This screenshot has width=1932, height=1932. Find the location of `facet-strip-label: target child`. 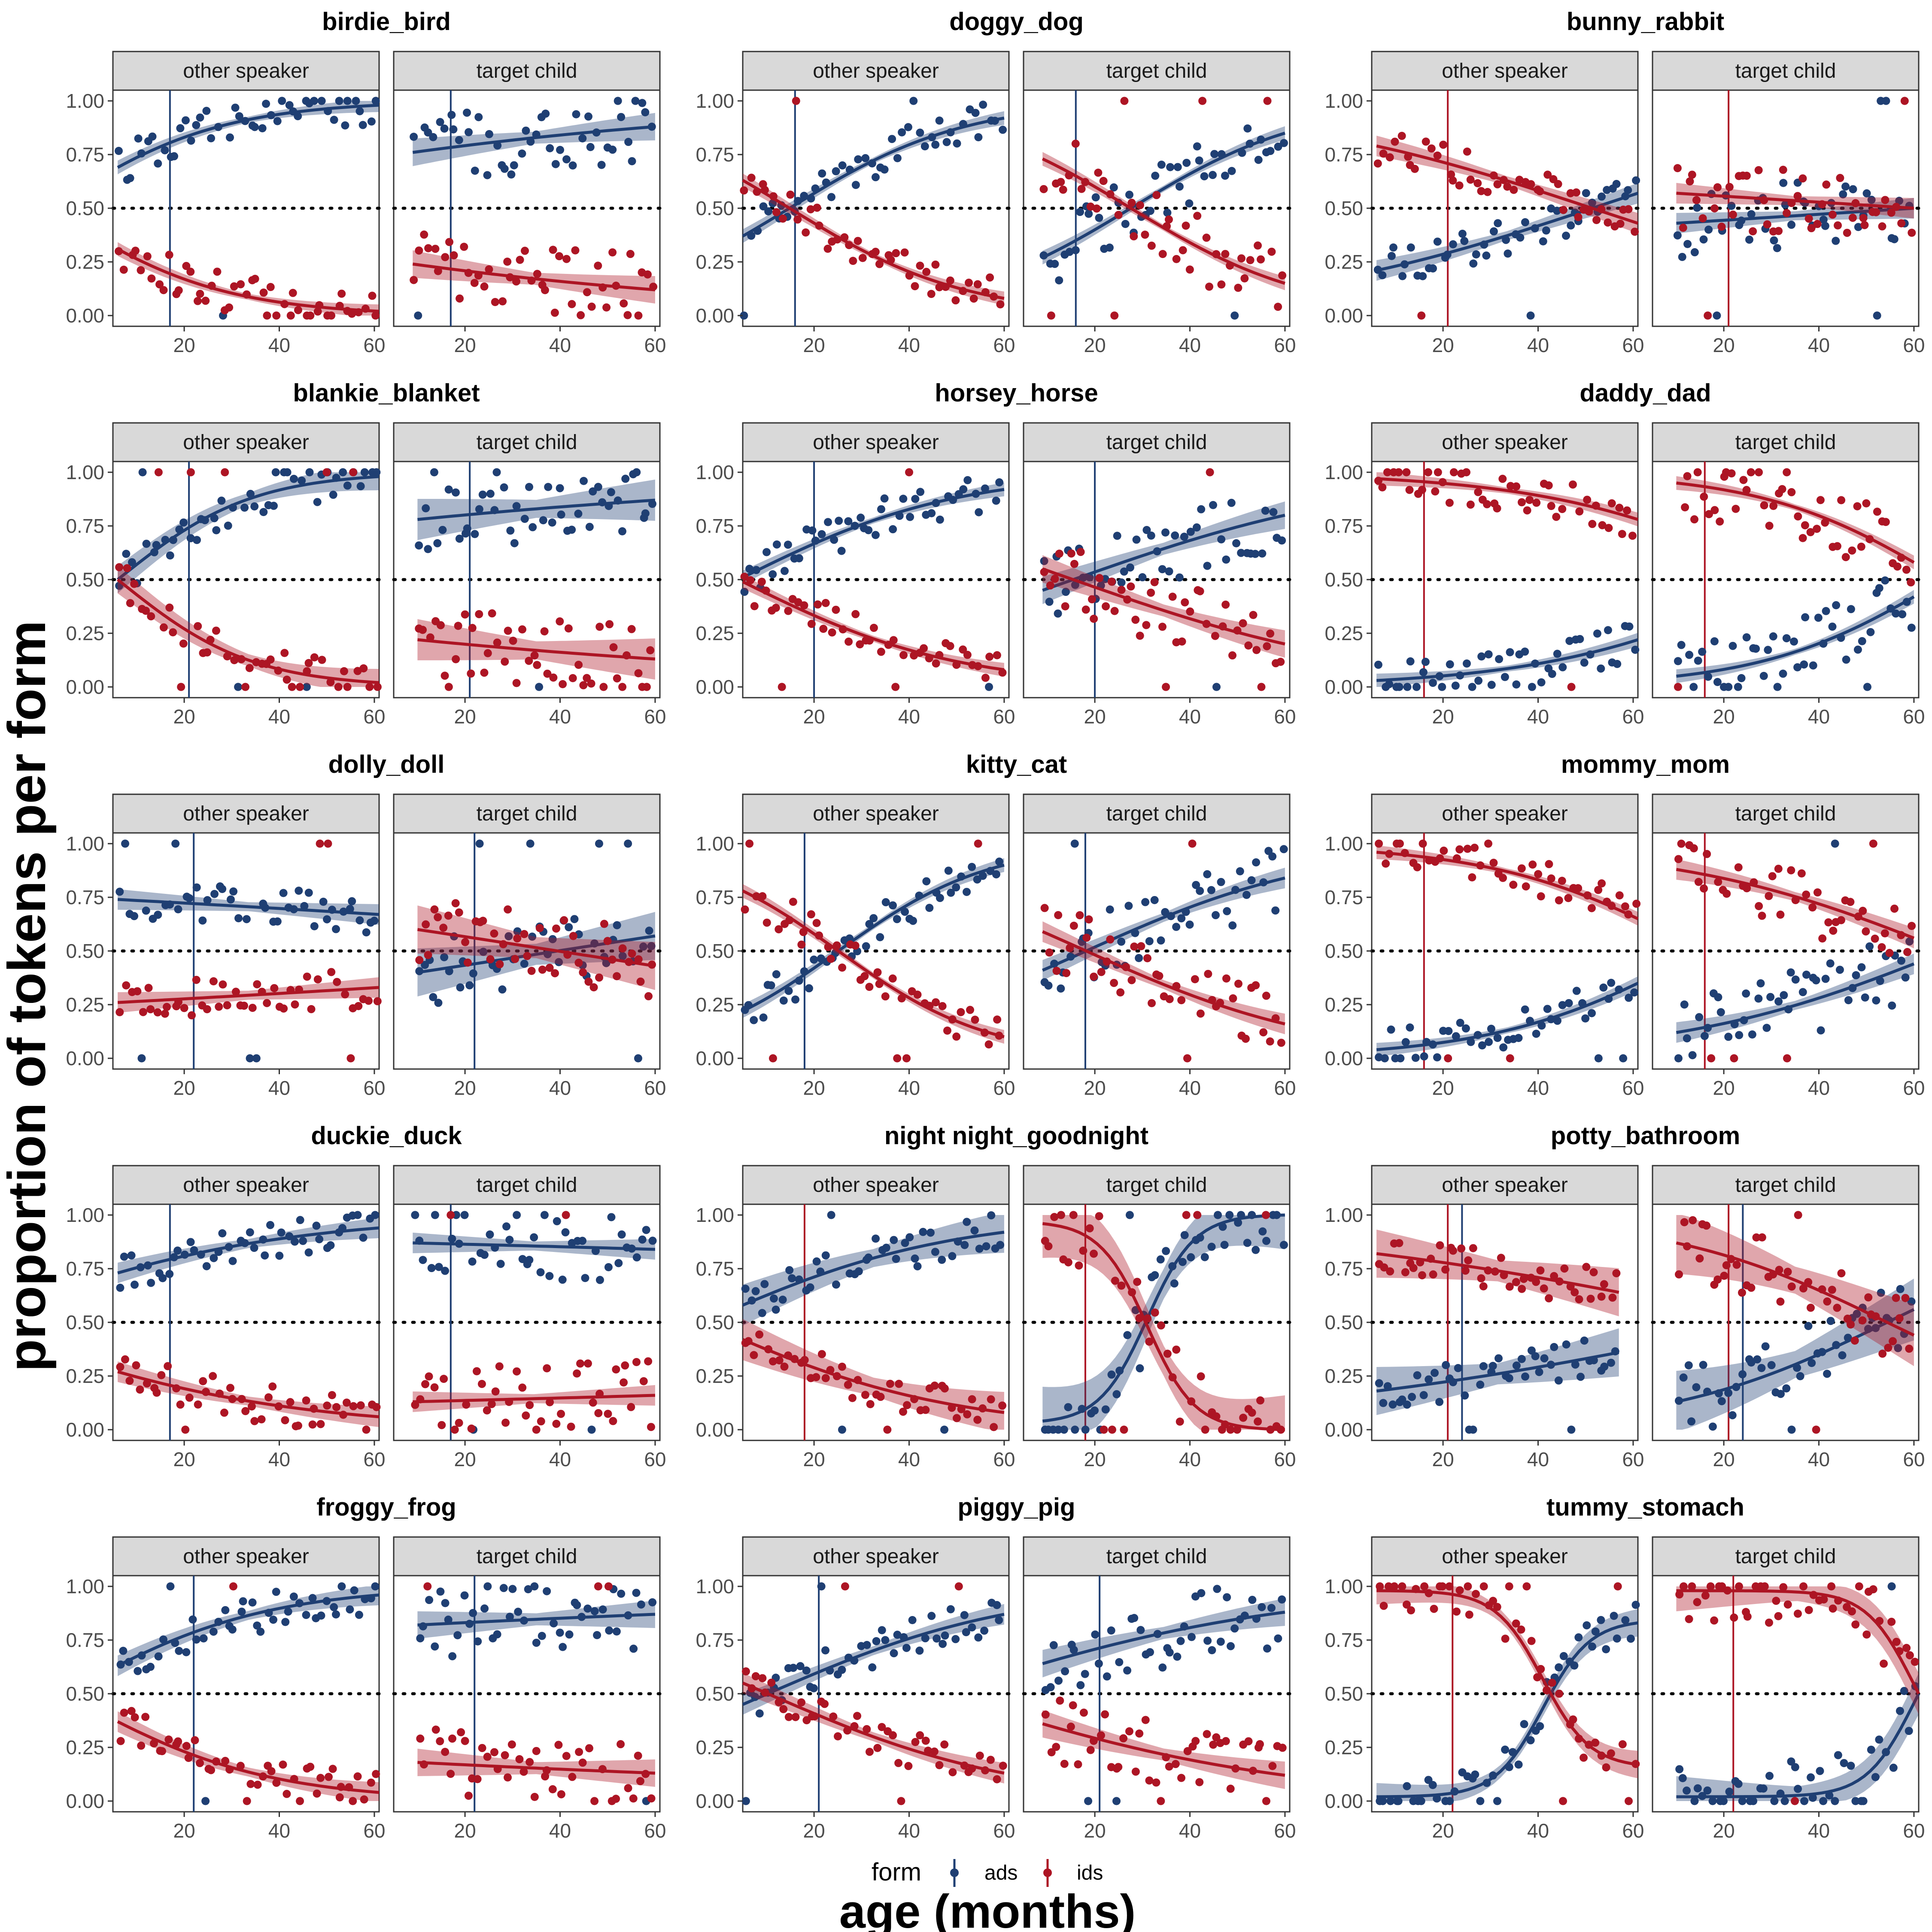

facet-strip-label: target child is located at coordinates (1156, 813).